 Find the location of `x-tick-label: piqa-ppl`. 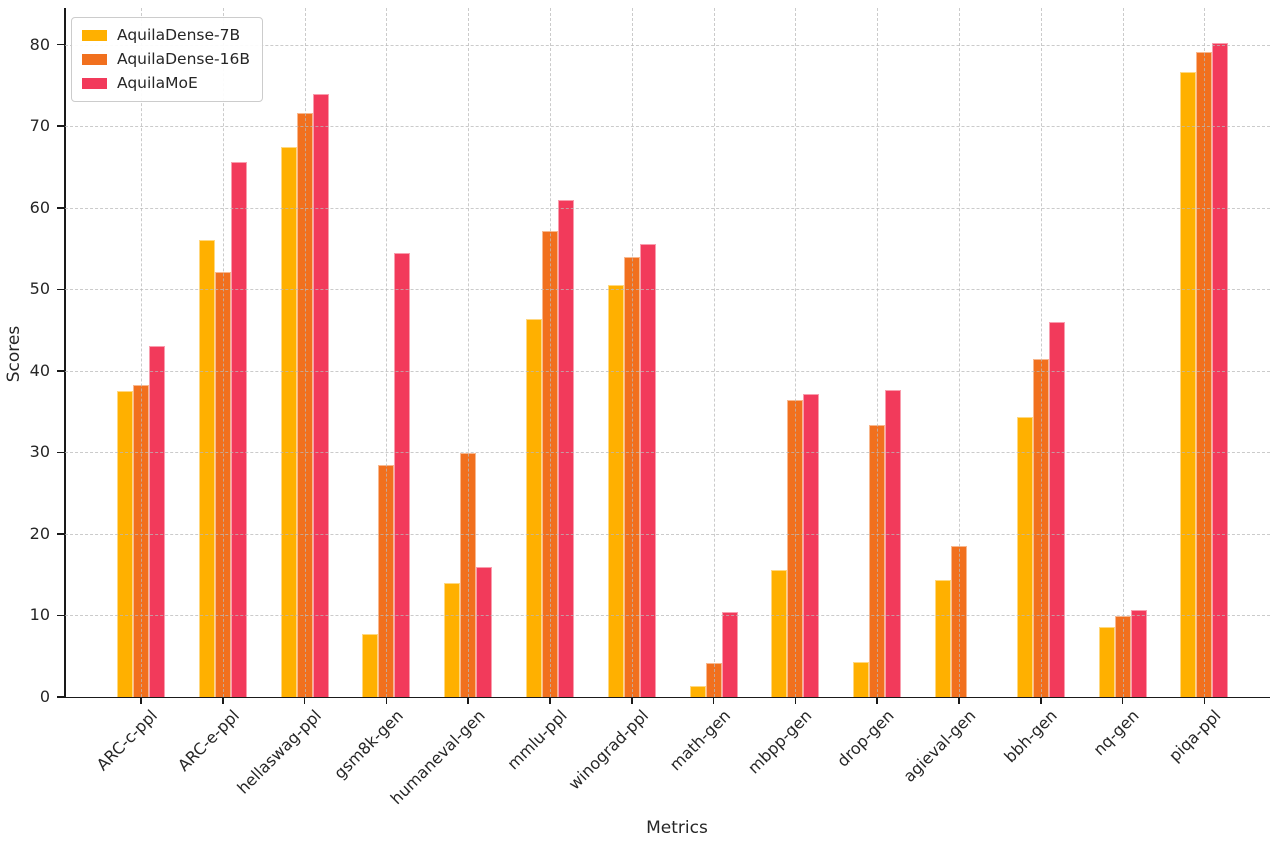

x-tick-label: piqa-ppl is located at coordinates (1195, 736).